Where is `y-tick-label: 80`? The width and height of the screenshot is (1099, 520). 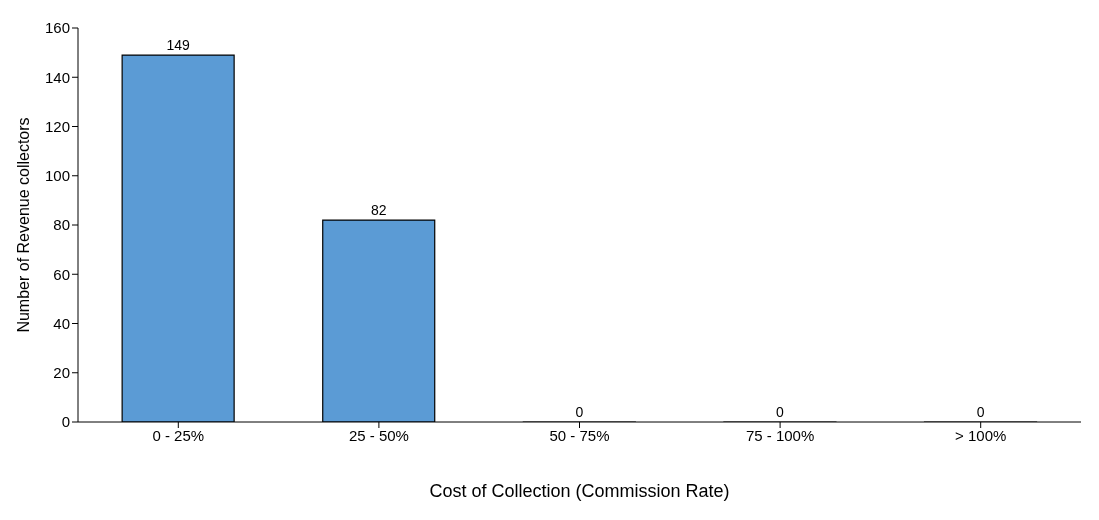
y-tick-label: 80 is located at coordinates (61, 225).